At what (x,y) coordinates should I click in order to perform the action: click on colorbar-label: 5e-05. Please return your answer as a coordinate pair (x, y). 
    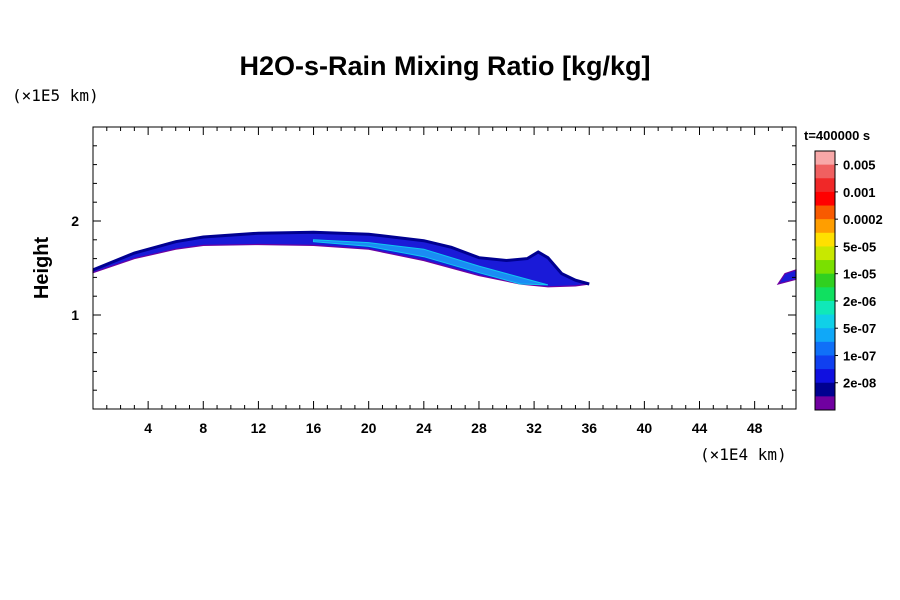
    Looking at the image, I should click on (859, 246).